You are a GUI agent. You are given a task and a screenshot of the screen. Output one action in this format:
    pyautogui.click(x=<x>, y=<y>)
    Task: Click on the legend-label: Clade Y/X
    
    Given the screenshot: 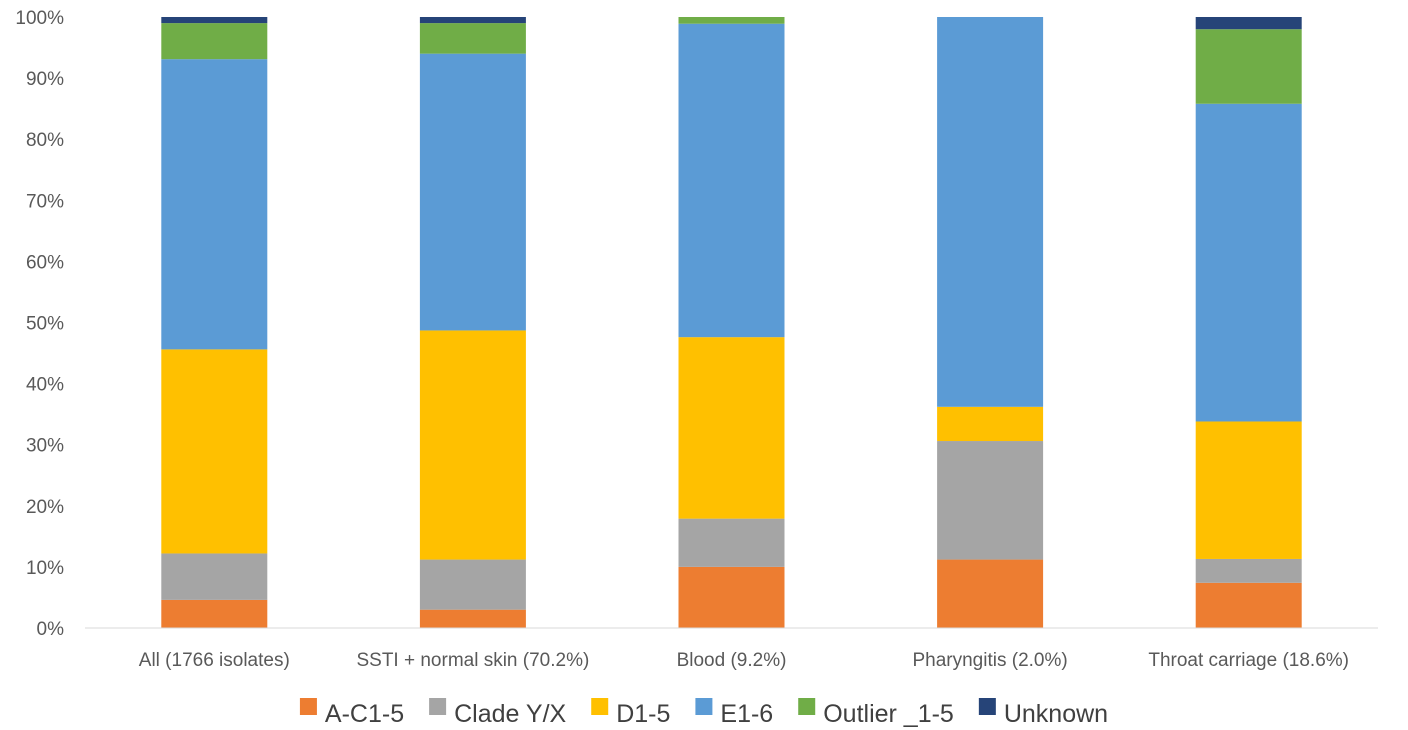 What is the action you would take?
    pyautogui.click(x=510, y=714)
    